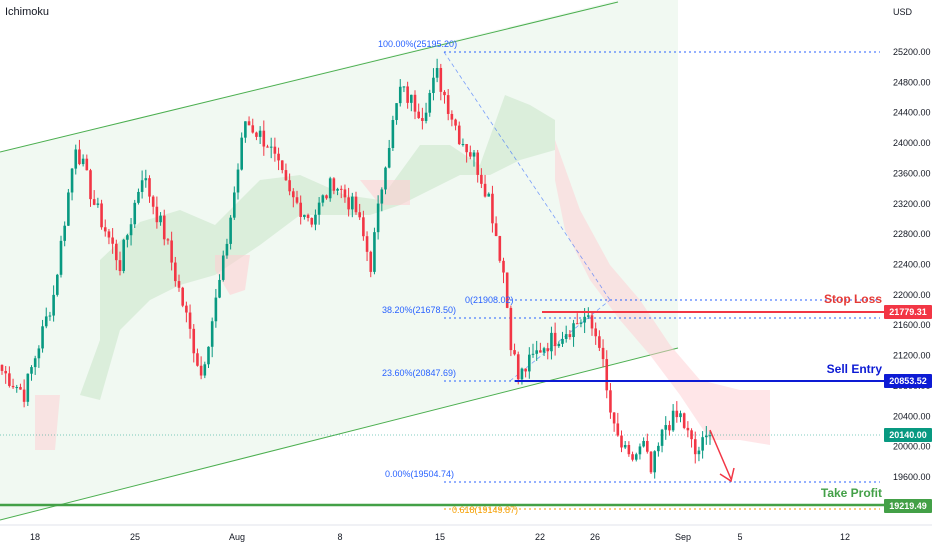 The height and width of the screenshot is (550, 932). Describe the element at coordinates (417, 44) in the screenshot. I see `fib-label-100: 100.00%(25195.20)` at that location.